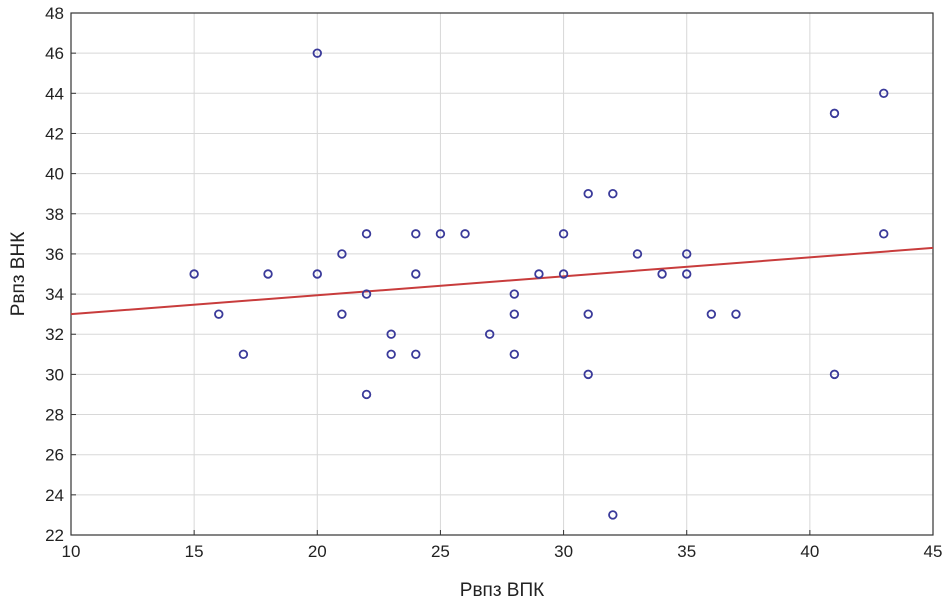 The height and width of the screenshot is (609, 950). Describe the element at coordinates (18, 274) in the screenshot. I see `y-axis-title: Рвпз ВНК` at that location.